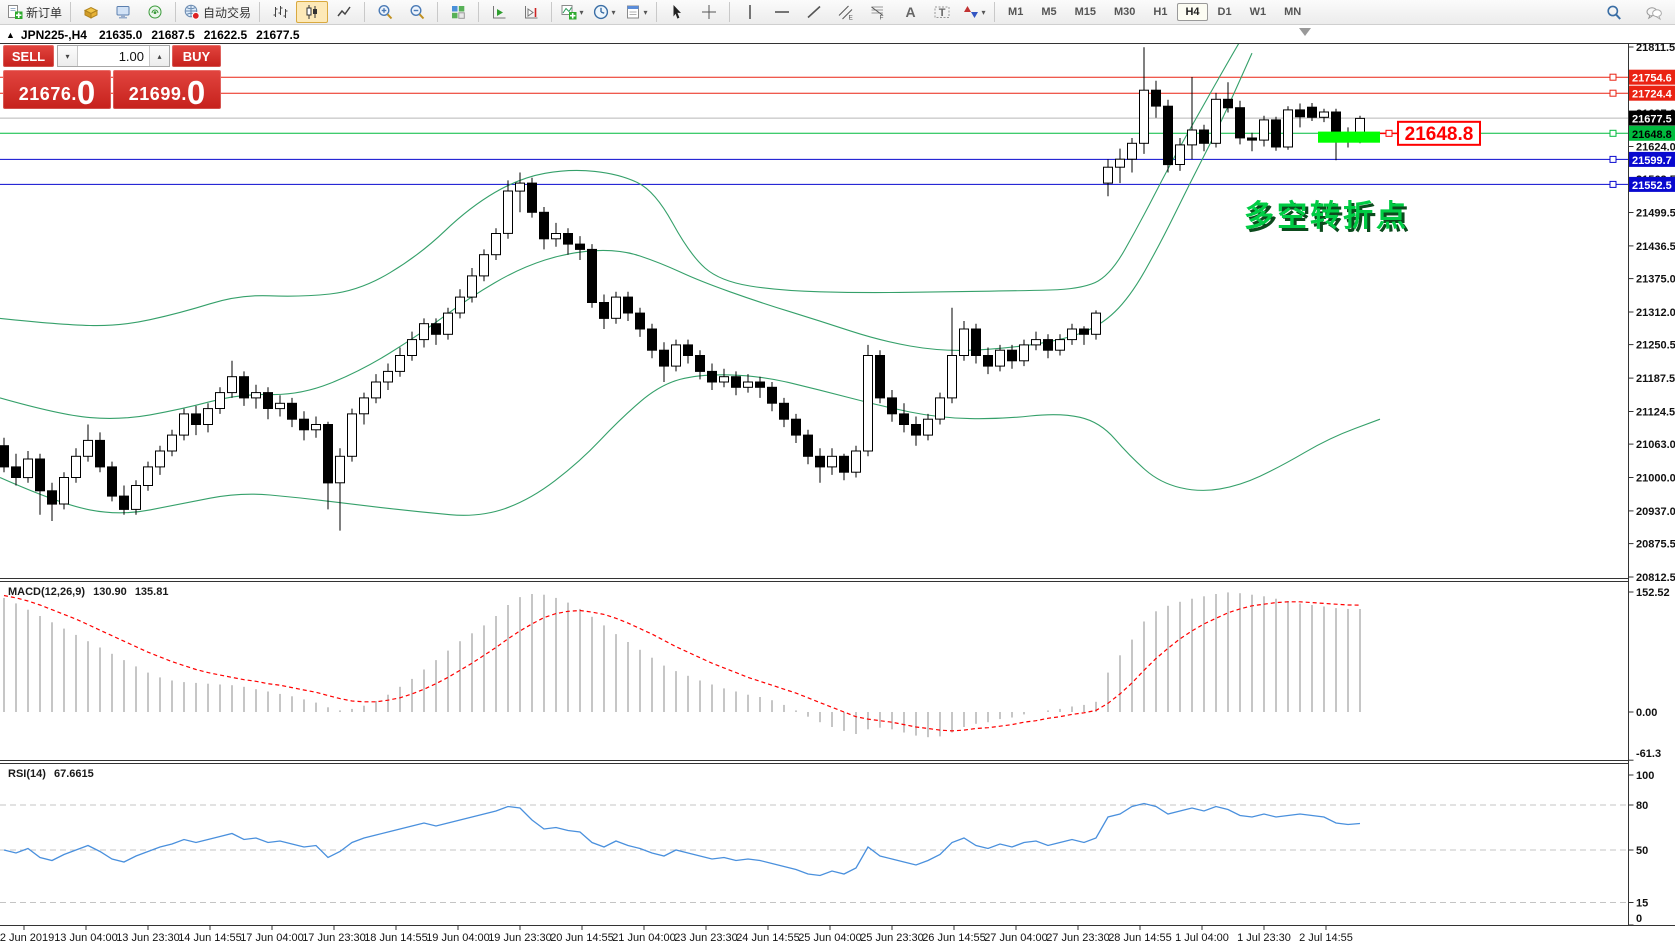 This screenshot has width=1675, height=950. I want to click on dropdown-caret-icon: ▾, so click(983, 12).